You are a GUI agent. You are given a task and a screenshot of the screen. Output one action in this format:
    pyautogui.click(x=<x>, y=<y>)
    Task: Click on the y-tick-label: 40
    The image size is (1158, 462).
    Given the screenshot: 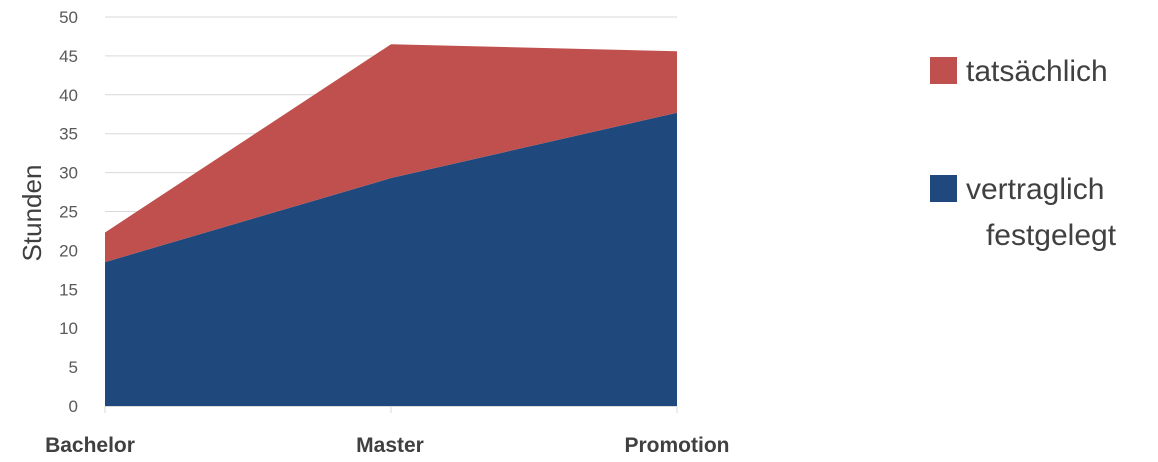 What is the action you would take?
    pyautogui.click(x=68, y=95)
    